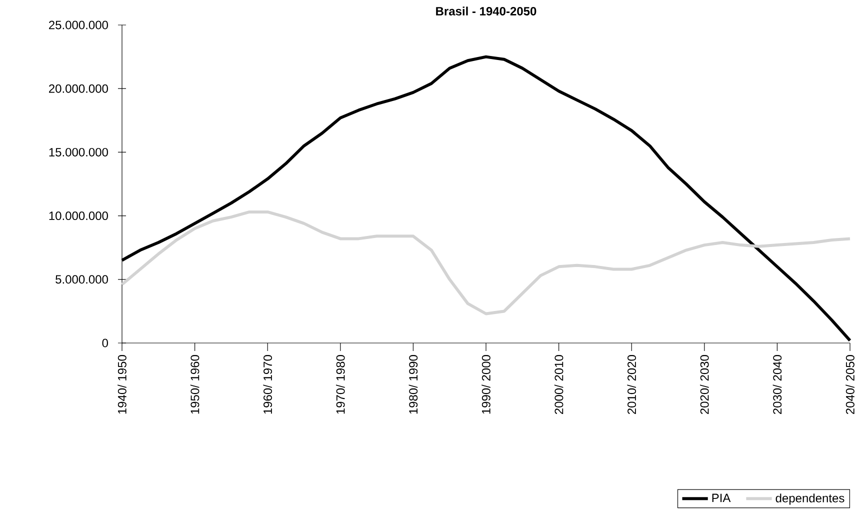 The width and height of the screenshot is (855, 523). I want to click on chart-title: Brasil - 1940-2050, so click(486, 11).